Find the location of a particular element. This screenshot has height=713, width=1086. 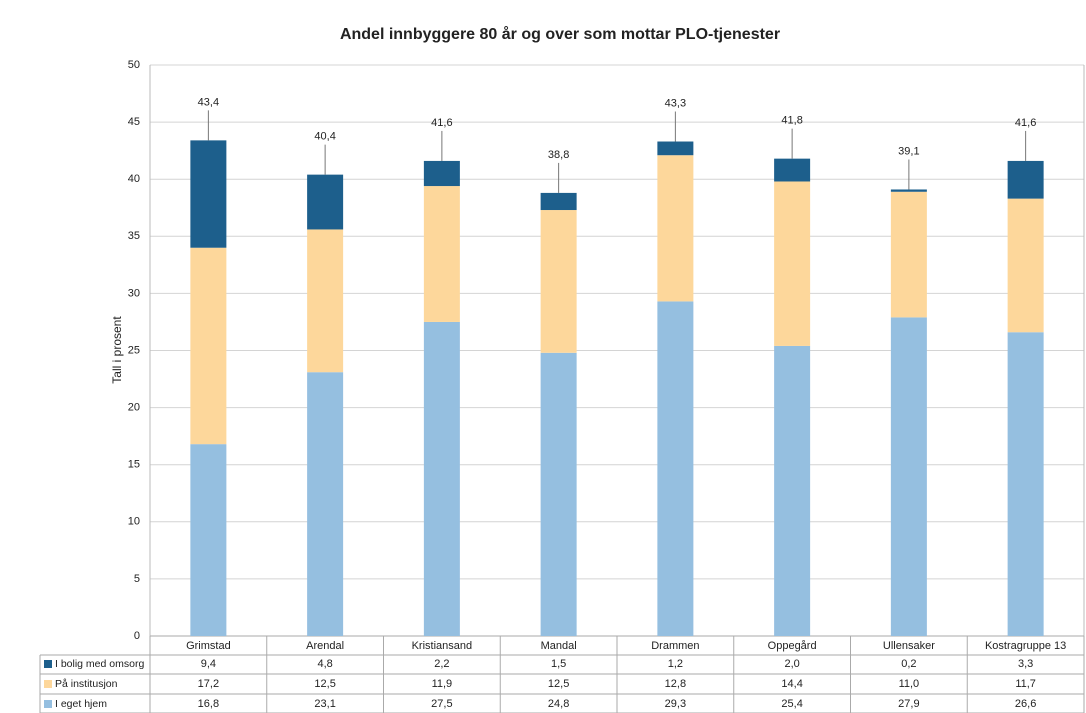

table-cell: 3,3 is located at coordinates (1025, 664).